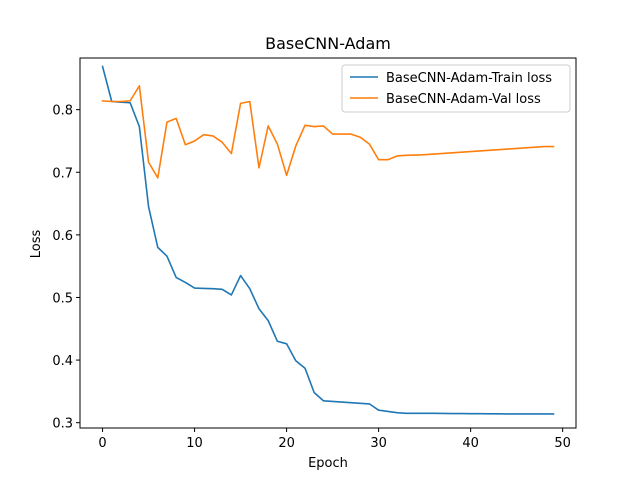 The height and width of the screenshot is (484, 640). What do you see at coordinates (328, 43) in the screenshot?
I see `chart-title: BaseCNN-Adam` at bounding box center [328, 43].